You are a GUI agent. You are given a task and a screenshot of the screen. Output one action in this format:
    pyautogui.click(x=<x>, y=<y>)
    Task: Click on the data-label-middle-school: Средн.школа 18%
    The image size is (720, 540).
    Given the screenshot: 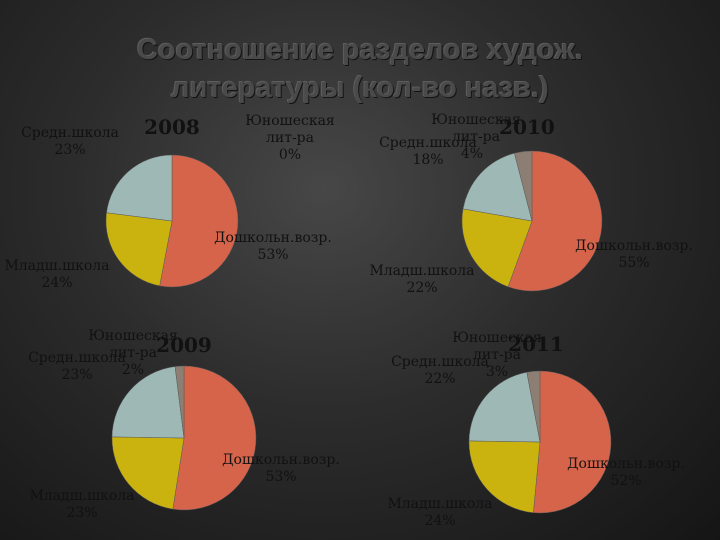 What is the action you would take?
    pyautogui.click(x=428, y=151)
    